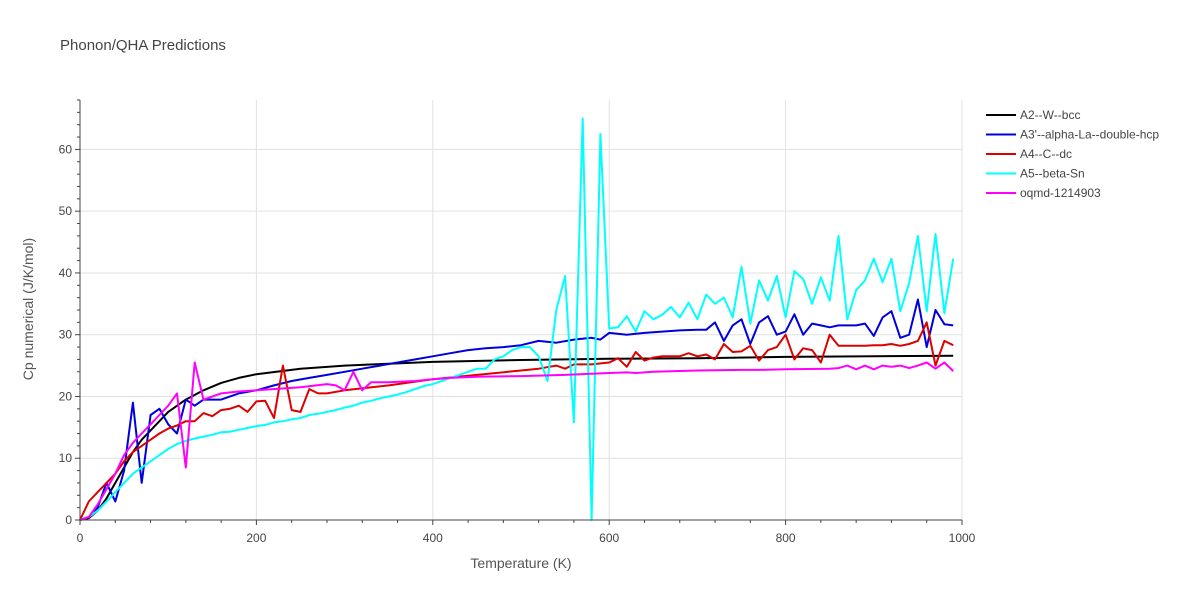 This screenshot has width=1200, height=600. I want to click on legend-item: A2--W--bcc, so click(1033, 115).